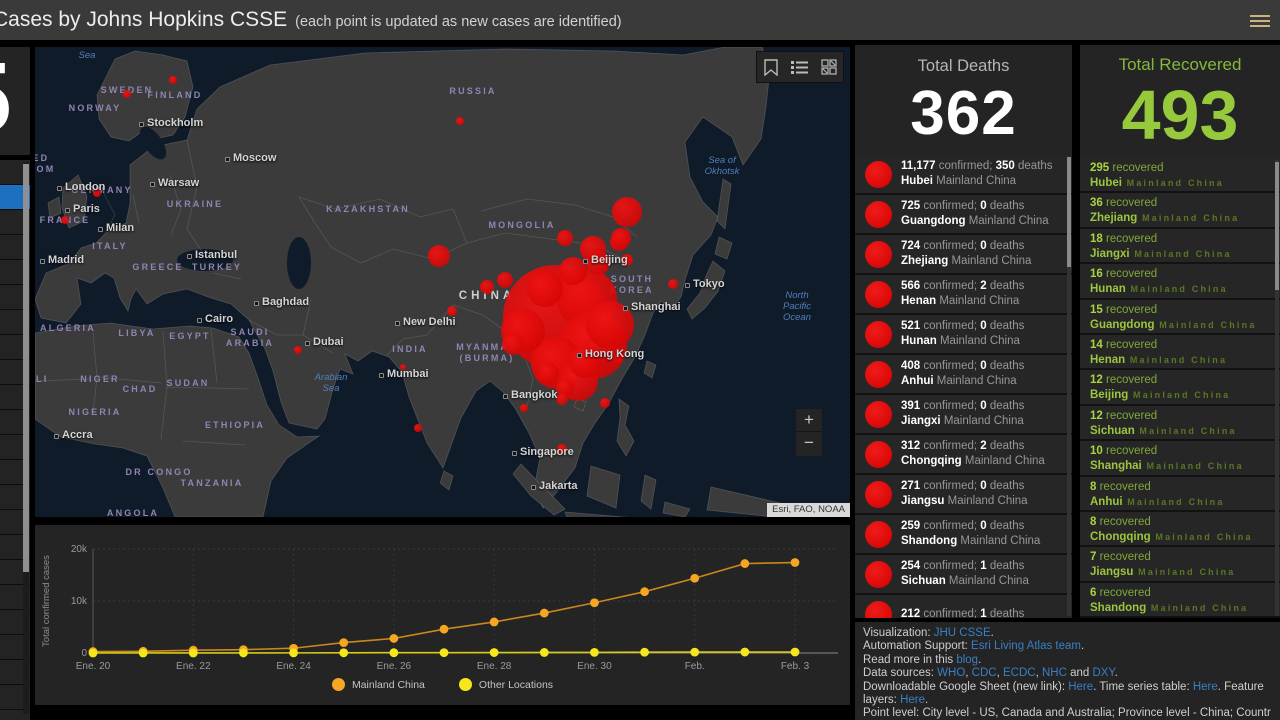 This screenshot has height=720, width=1280. Describe the element at coordinates (963, 606) in the screenshot. I see `death-list-item: 212 confirmed; 1 deaths` at that location.